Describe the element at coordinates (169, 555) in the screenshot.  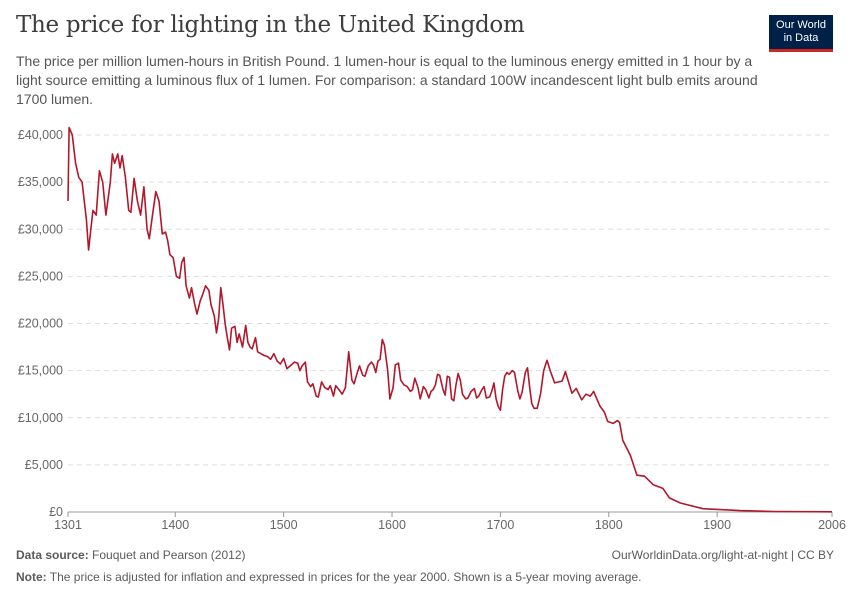
I see `source-text: Fouquet and Pearson (2012)` at that location.